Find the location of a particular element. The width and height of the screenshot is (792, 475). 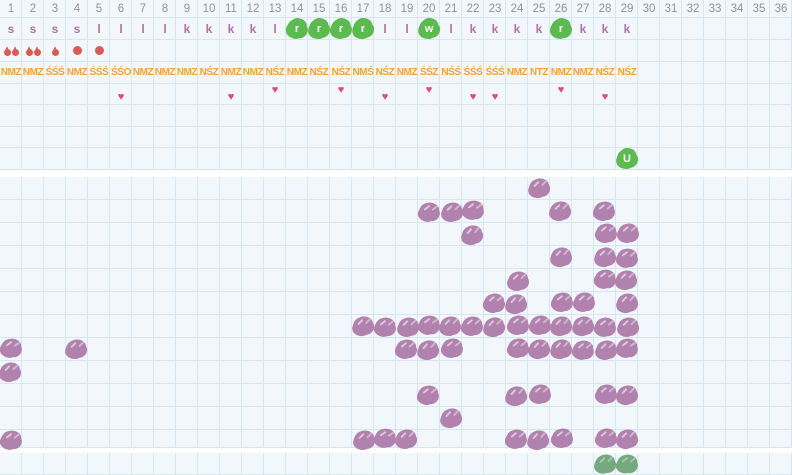

letter-mark: r is located at coordinates (319, 28).